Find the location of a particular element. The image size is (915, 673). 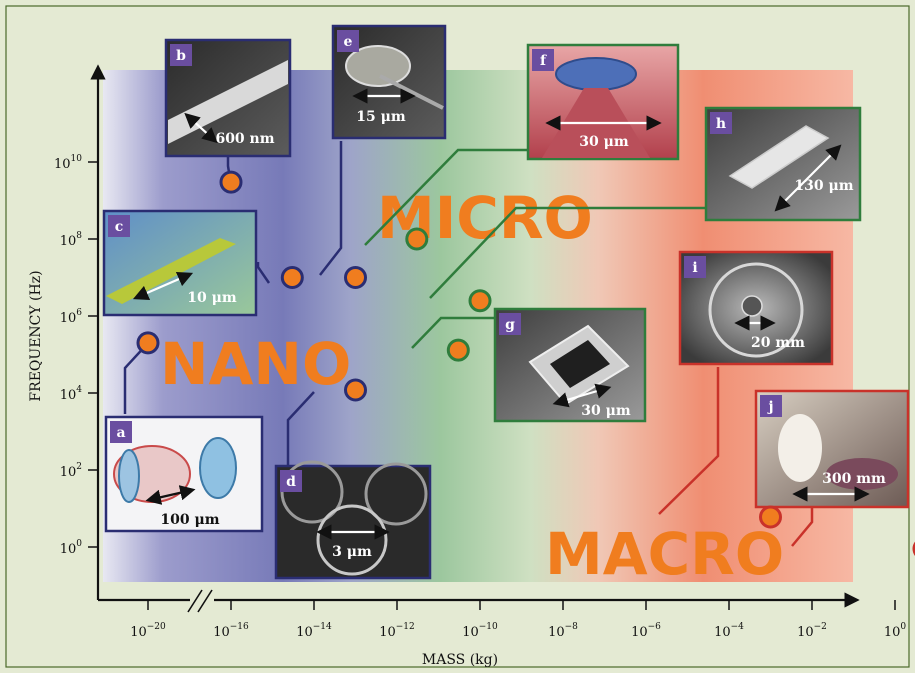

data-point-c is located at coordinates (292, 277).